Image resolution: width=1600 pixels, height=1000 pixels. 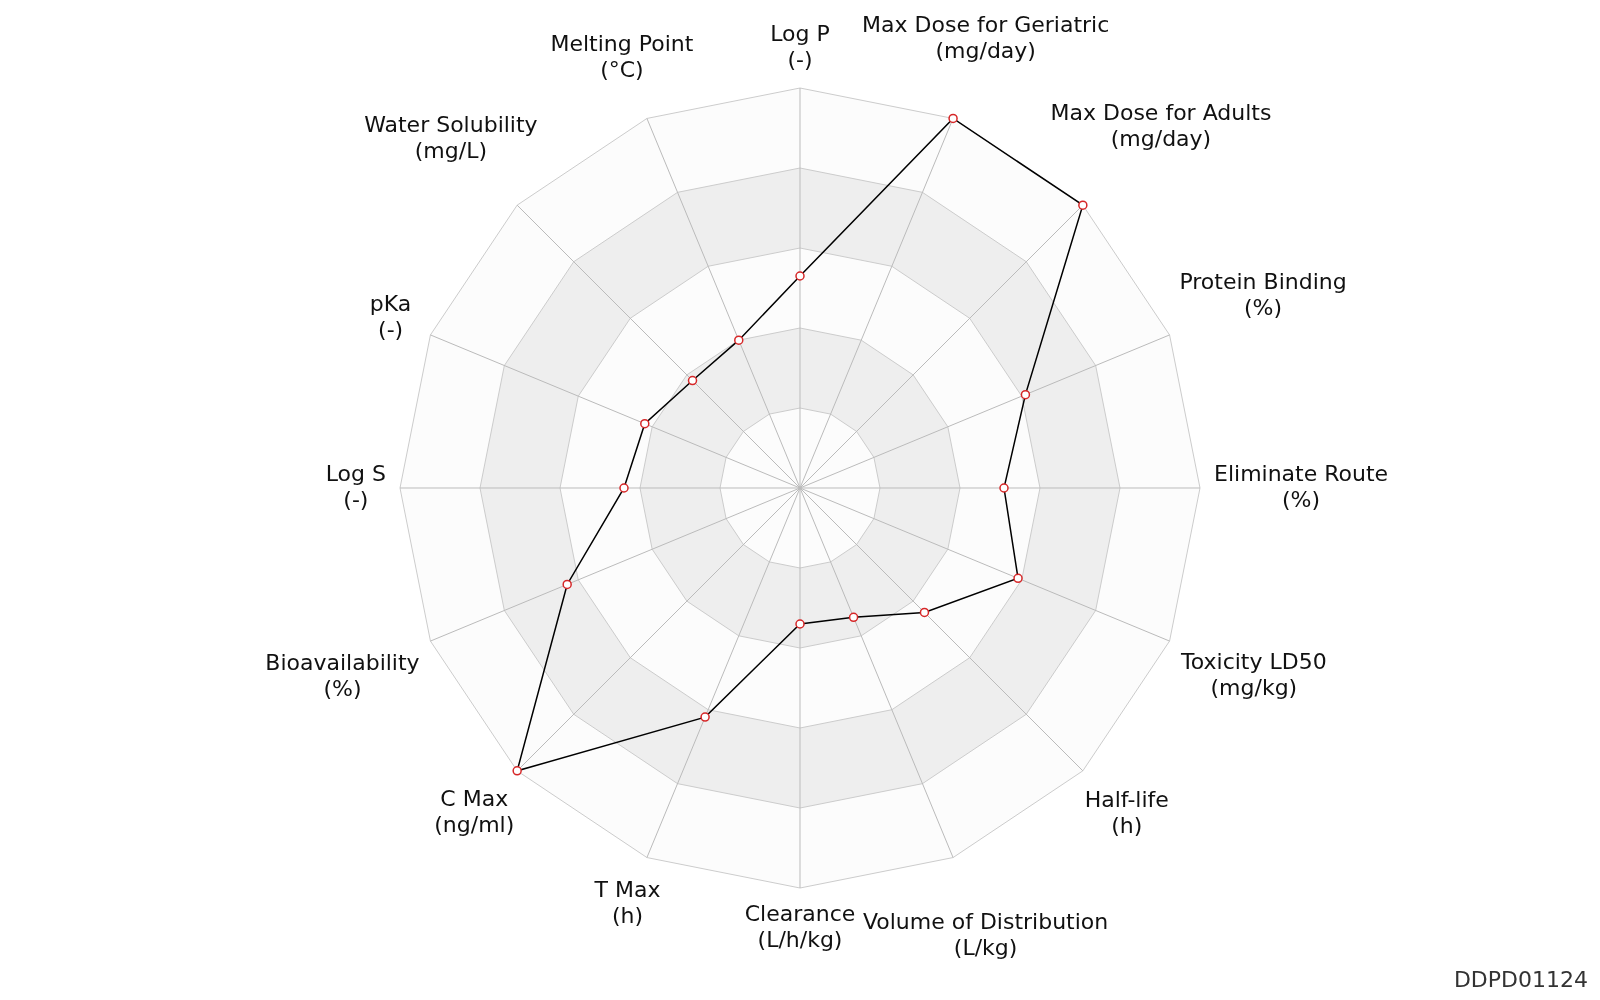 What do you see at coordinates (390, 317) in the screenshot?
I see `spoke-label: pKa (-)` at bounding box center [390, 317].